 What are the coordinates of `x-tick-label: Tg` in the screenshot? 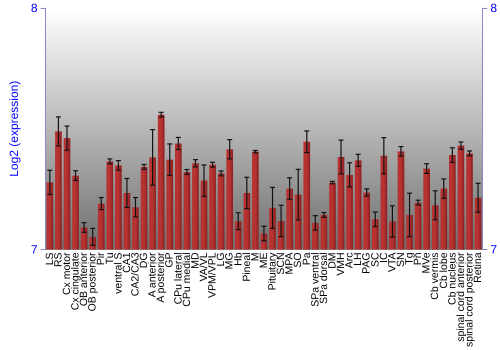 It's located at (410, 258).